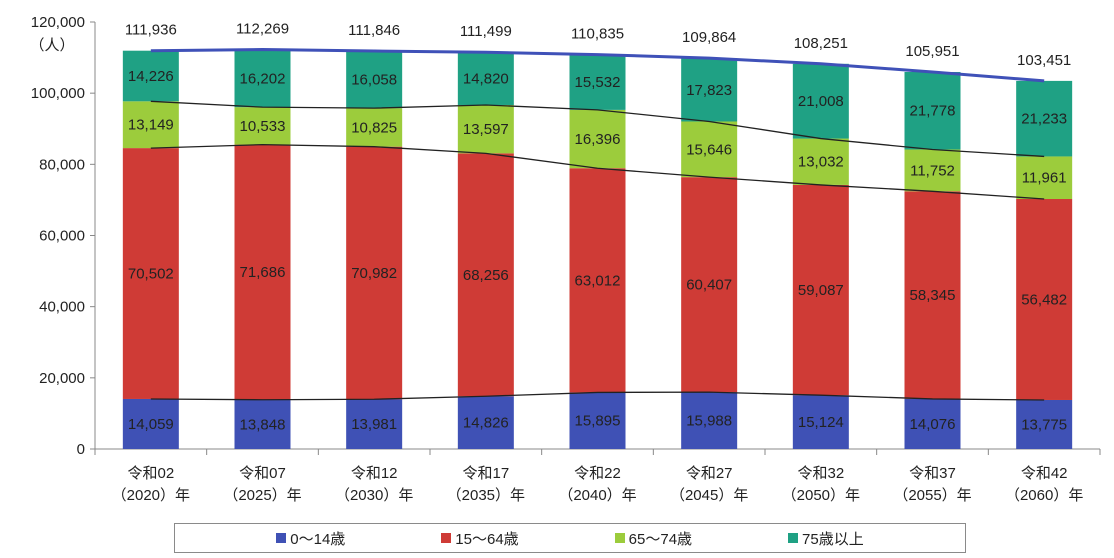 The width and height of the screenshot is (1114, 558). Describe the element at coordinates (151, 30) in the screenshot. I see `total-value-label: 111,936` at that location.